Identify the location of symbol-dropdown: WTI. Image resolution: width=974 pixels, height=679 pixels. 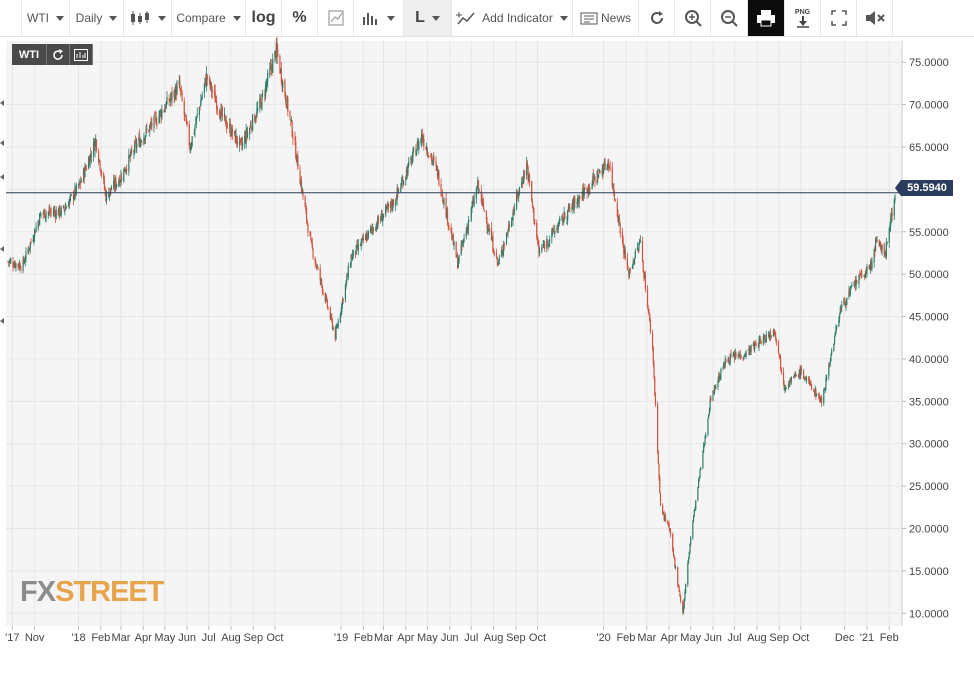
(46, 18).